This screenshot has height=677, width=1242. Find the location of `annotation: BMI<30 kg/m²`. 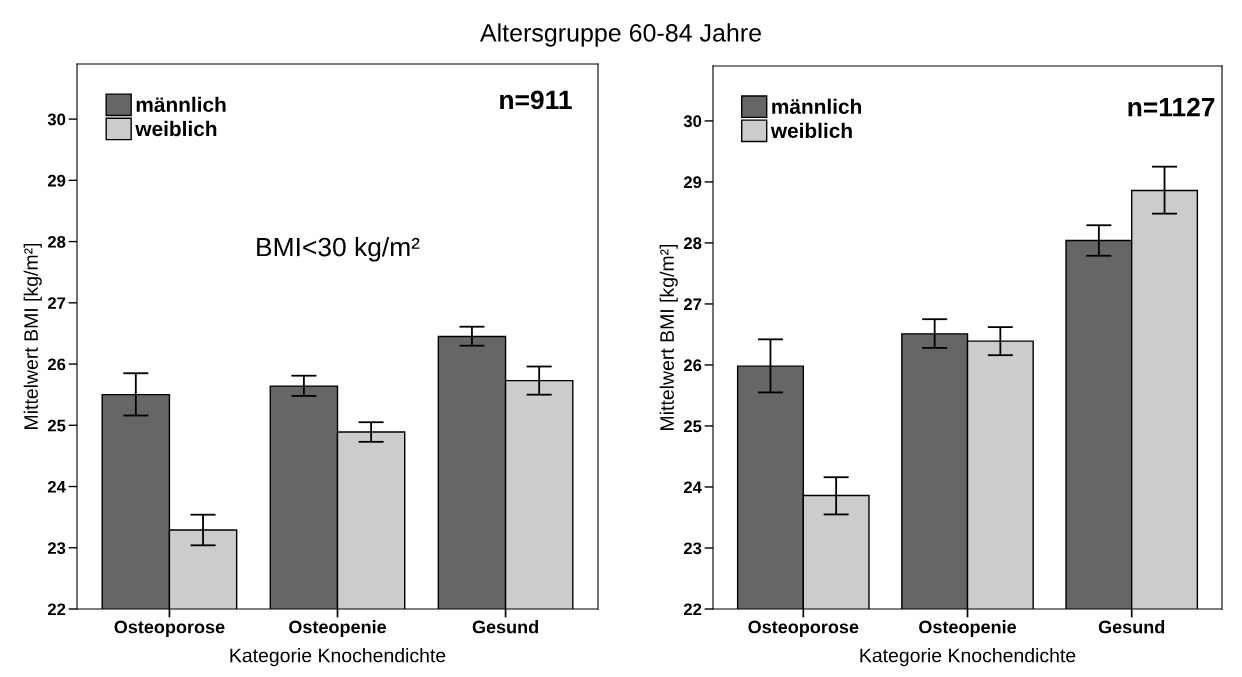

annotation: BMI<30 kg/m² is located at coordinates (338, 249).